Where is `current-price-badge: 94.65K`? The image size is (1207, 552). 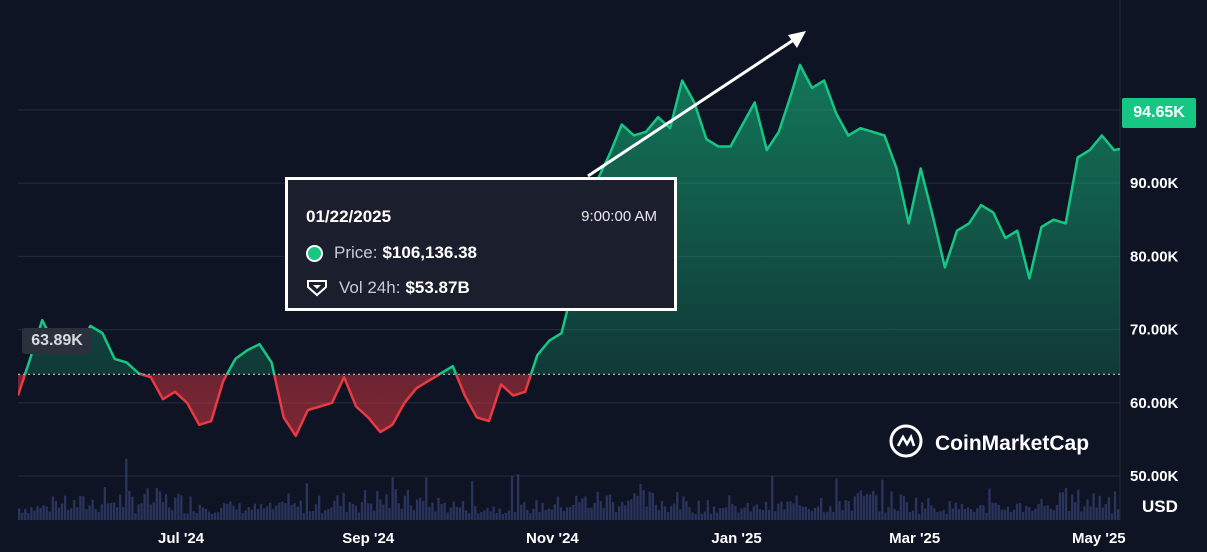 current-price-badge: 94.65K is located at coordinates (1159, 113).